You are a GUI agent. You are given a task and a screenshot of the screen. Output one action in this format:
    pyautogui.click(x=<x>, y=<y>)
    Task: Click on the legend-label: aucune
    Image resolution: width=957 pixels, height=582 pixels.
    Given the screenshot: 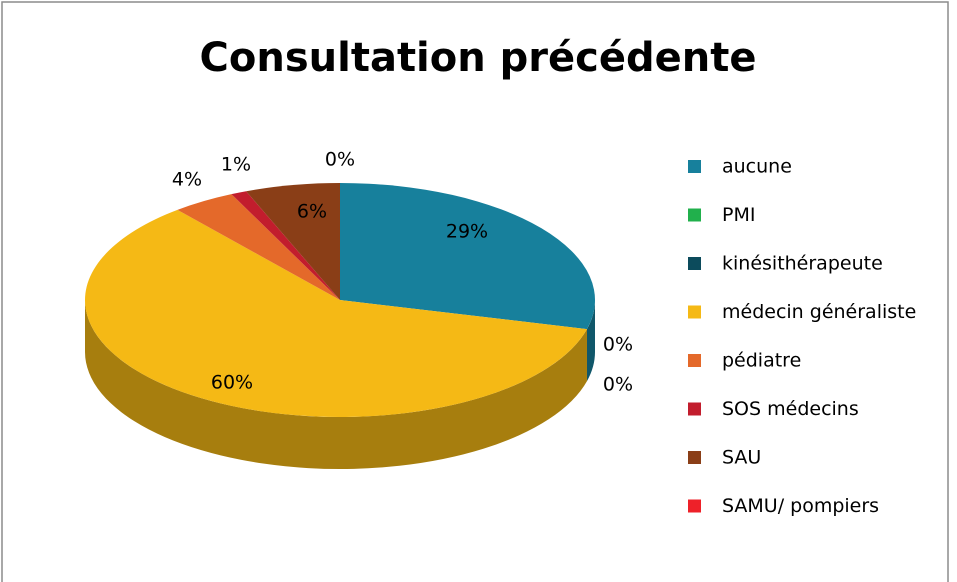 What is the action you would take?
    pyautogui.click(x=757, y=167)
    